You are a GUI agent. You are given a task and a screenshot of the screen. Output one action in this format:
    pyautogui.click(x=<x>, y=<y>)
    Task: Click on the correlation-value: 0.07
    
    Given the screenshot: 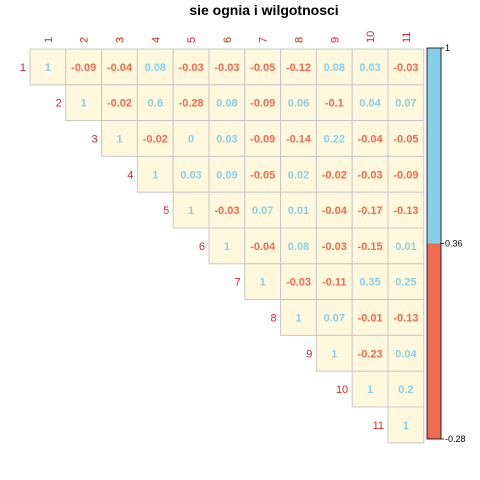 What is the action you would take?
    pyautogui.click(x=262, y=211)
    